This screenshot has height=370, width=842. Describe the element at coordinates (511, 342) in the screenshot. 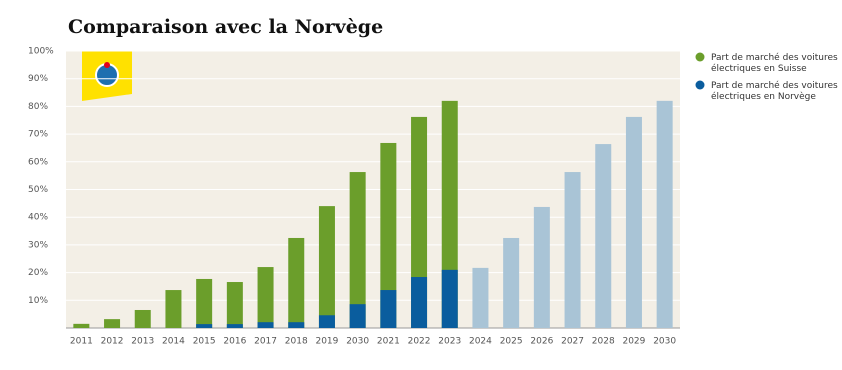

I see `x-tick-label: 2025` at that location.